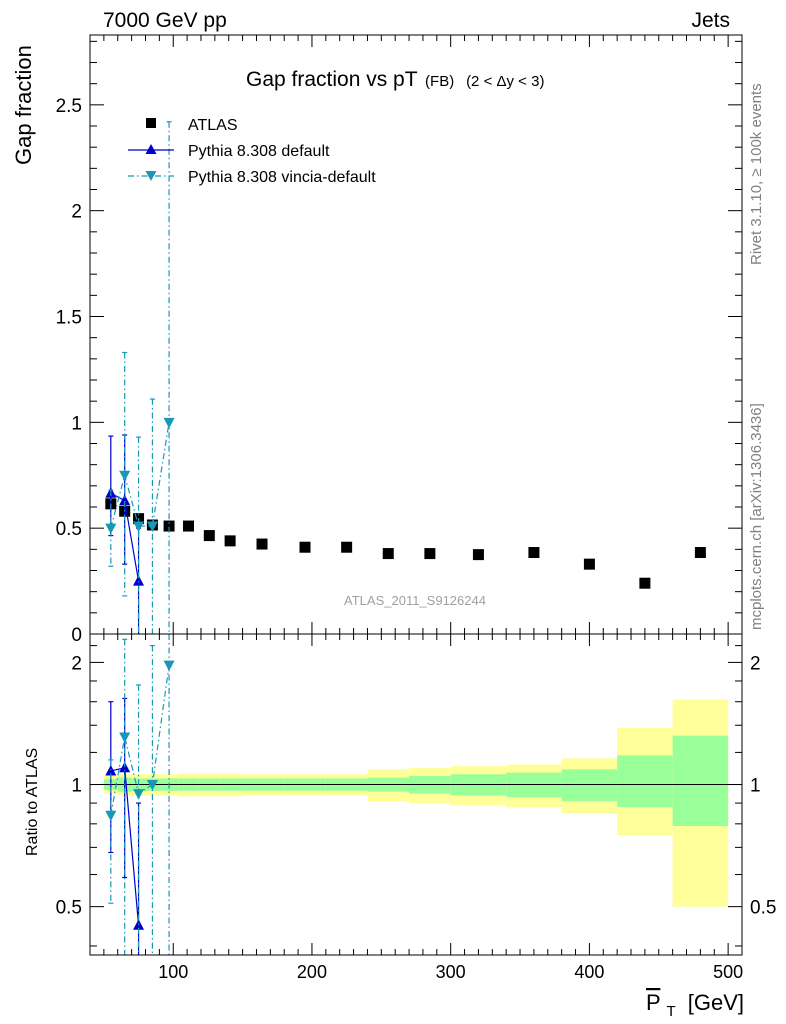 The height and width of the screenshot is (1024, 786). Describe the element at coordinates (213, 125) in the screenshot. I see `legend-label-atlas: ATLAS` at that location.